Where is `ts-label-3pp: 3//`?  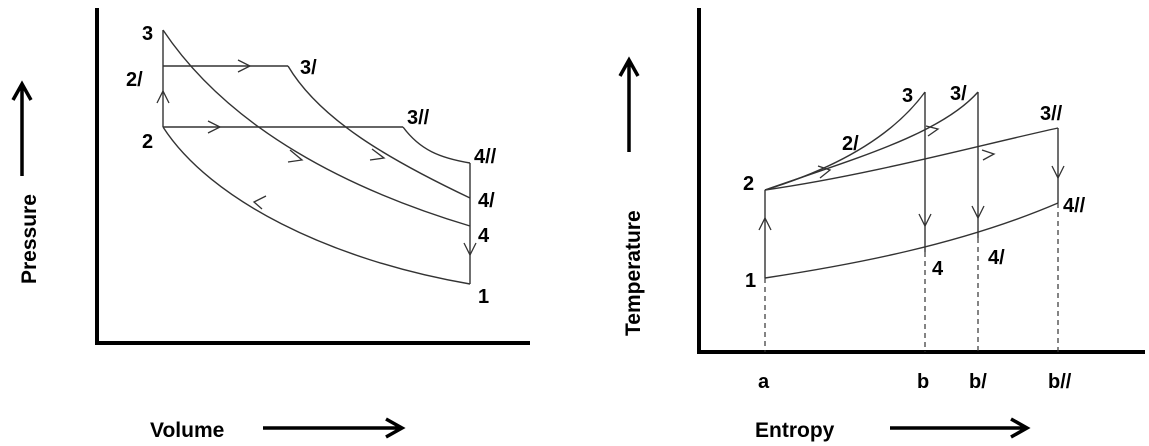 ts-label-3pp: 3// is located at coordinates (1051, 114).